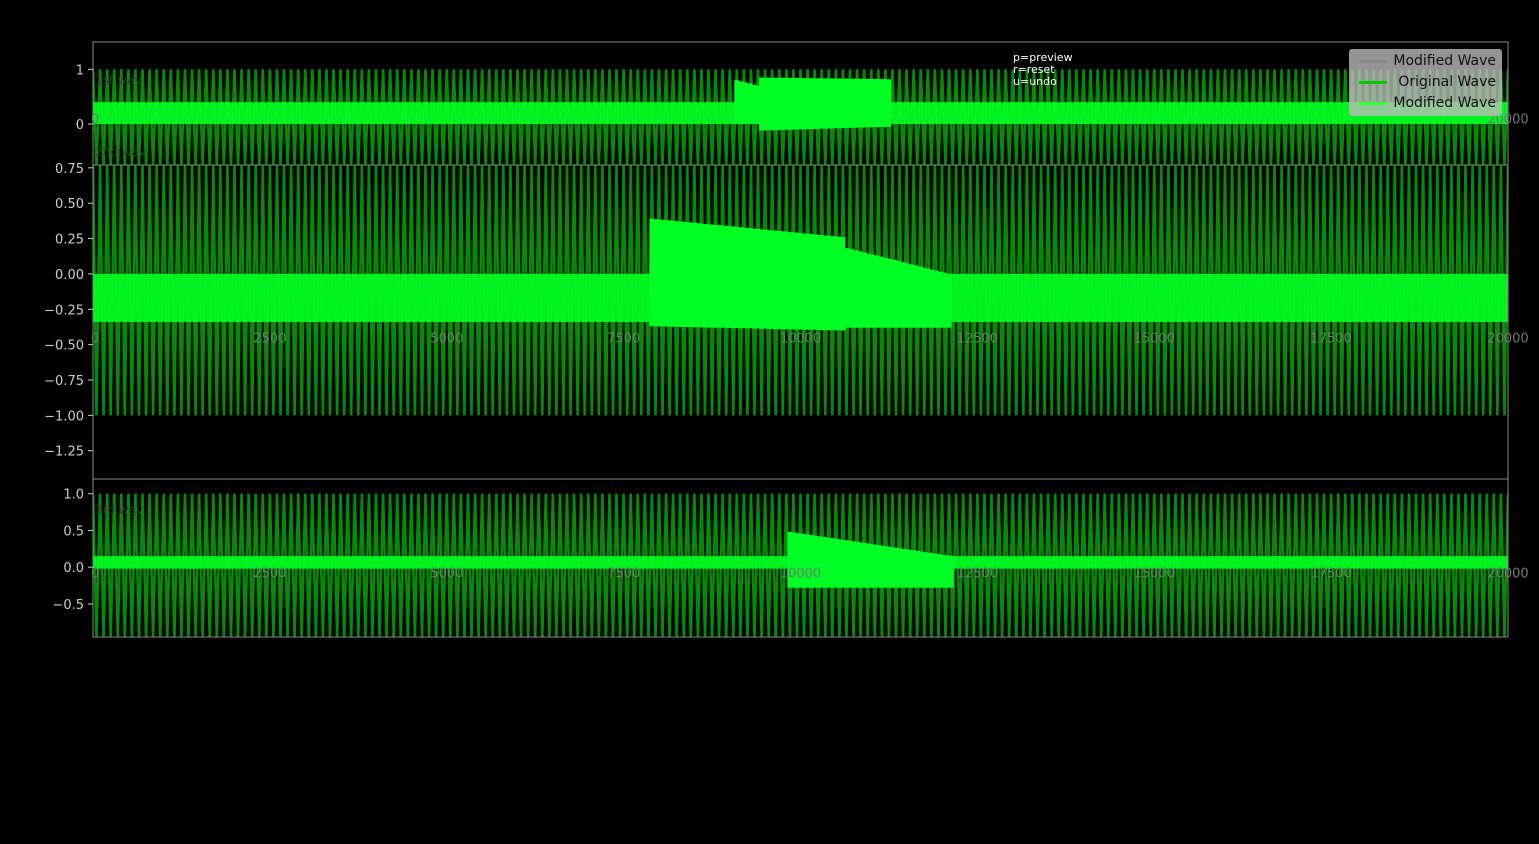 Image resolution: width=1539 pixels, height=844 pixels. I want to click on y-tick-label: −1.00, so click(64, 416).